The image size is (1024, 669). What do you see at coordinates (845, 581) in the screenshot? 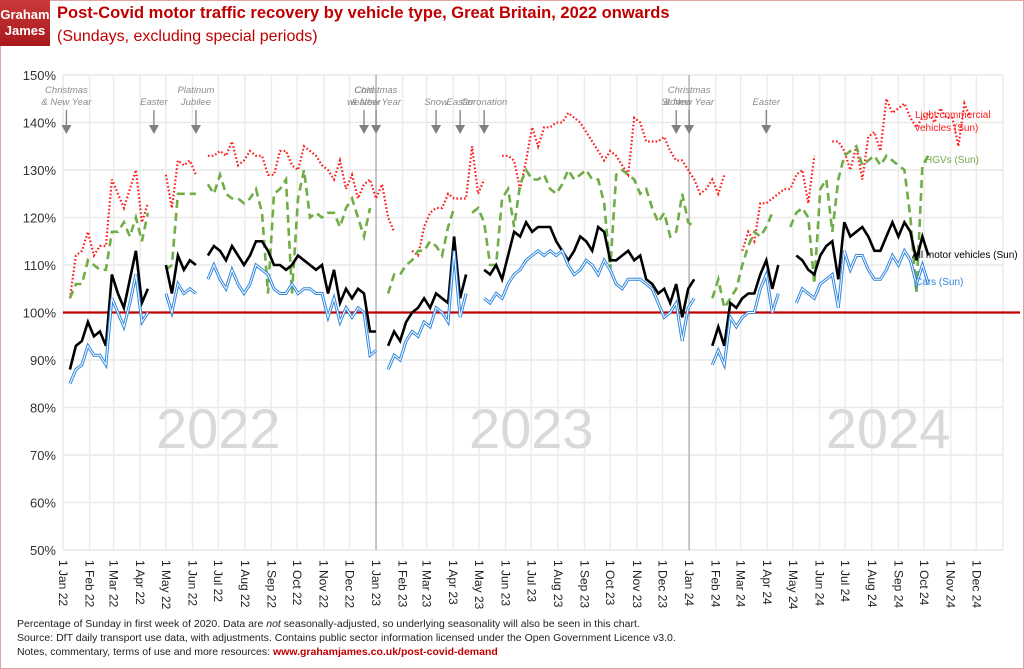
I see `x-tick-label: 1 Jul 24` at bounding box center [845, 581].